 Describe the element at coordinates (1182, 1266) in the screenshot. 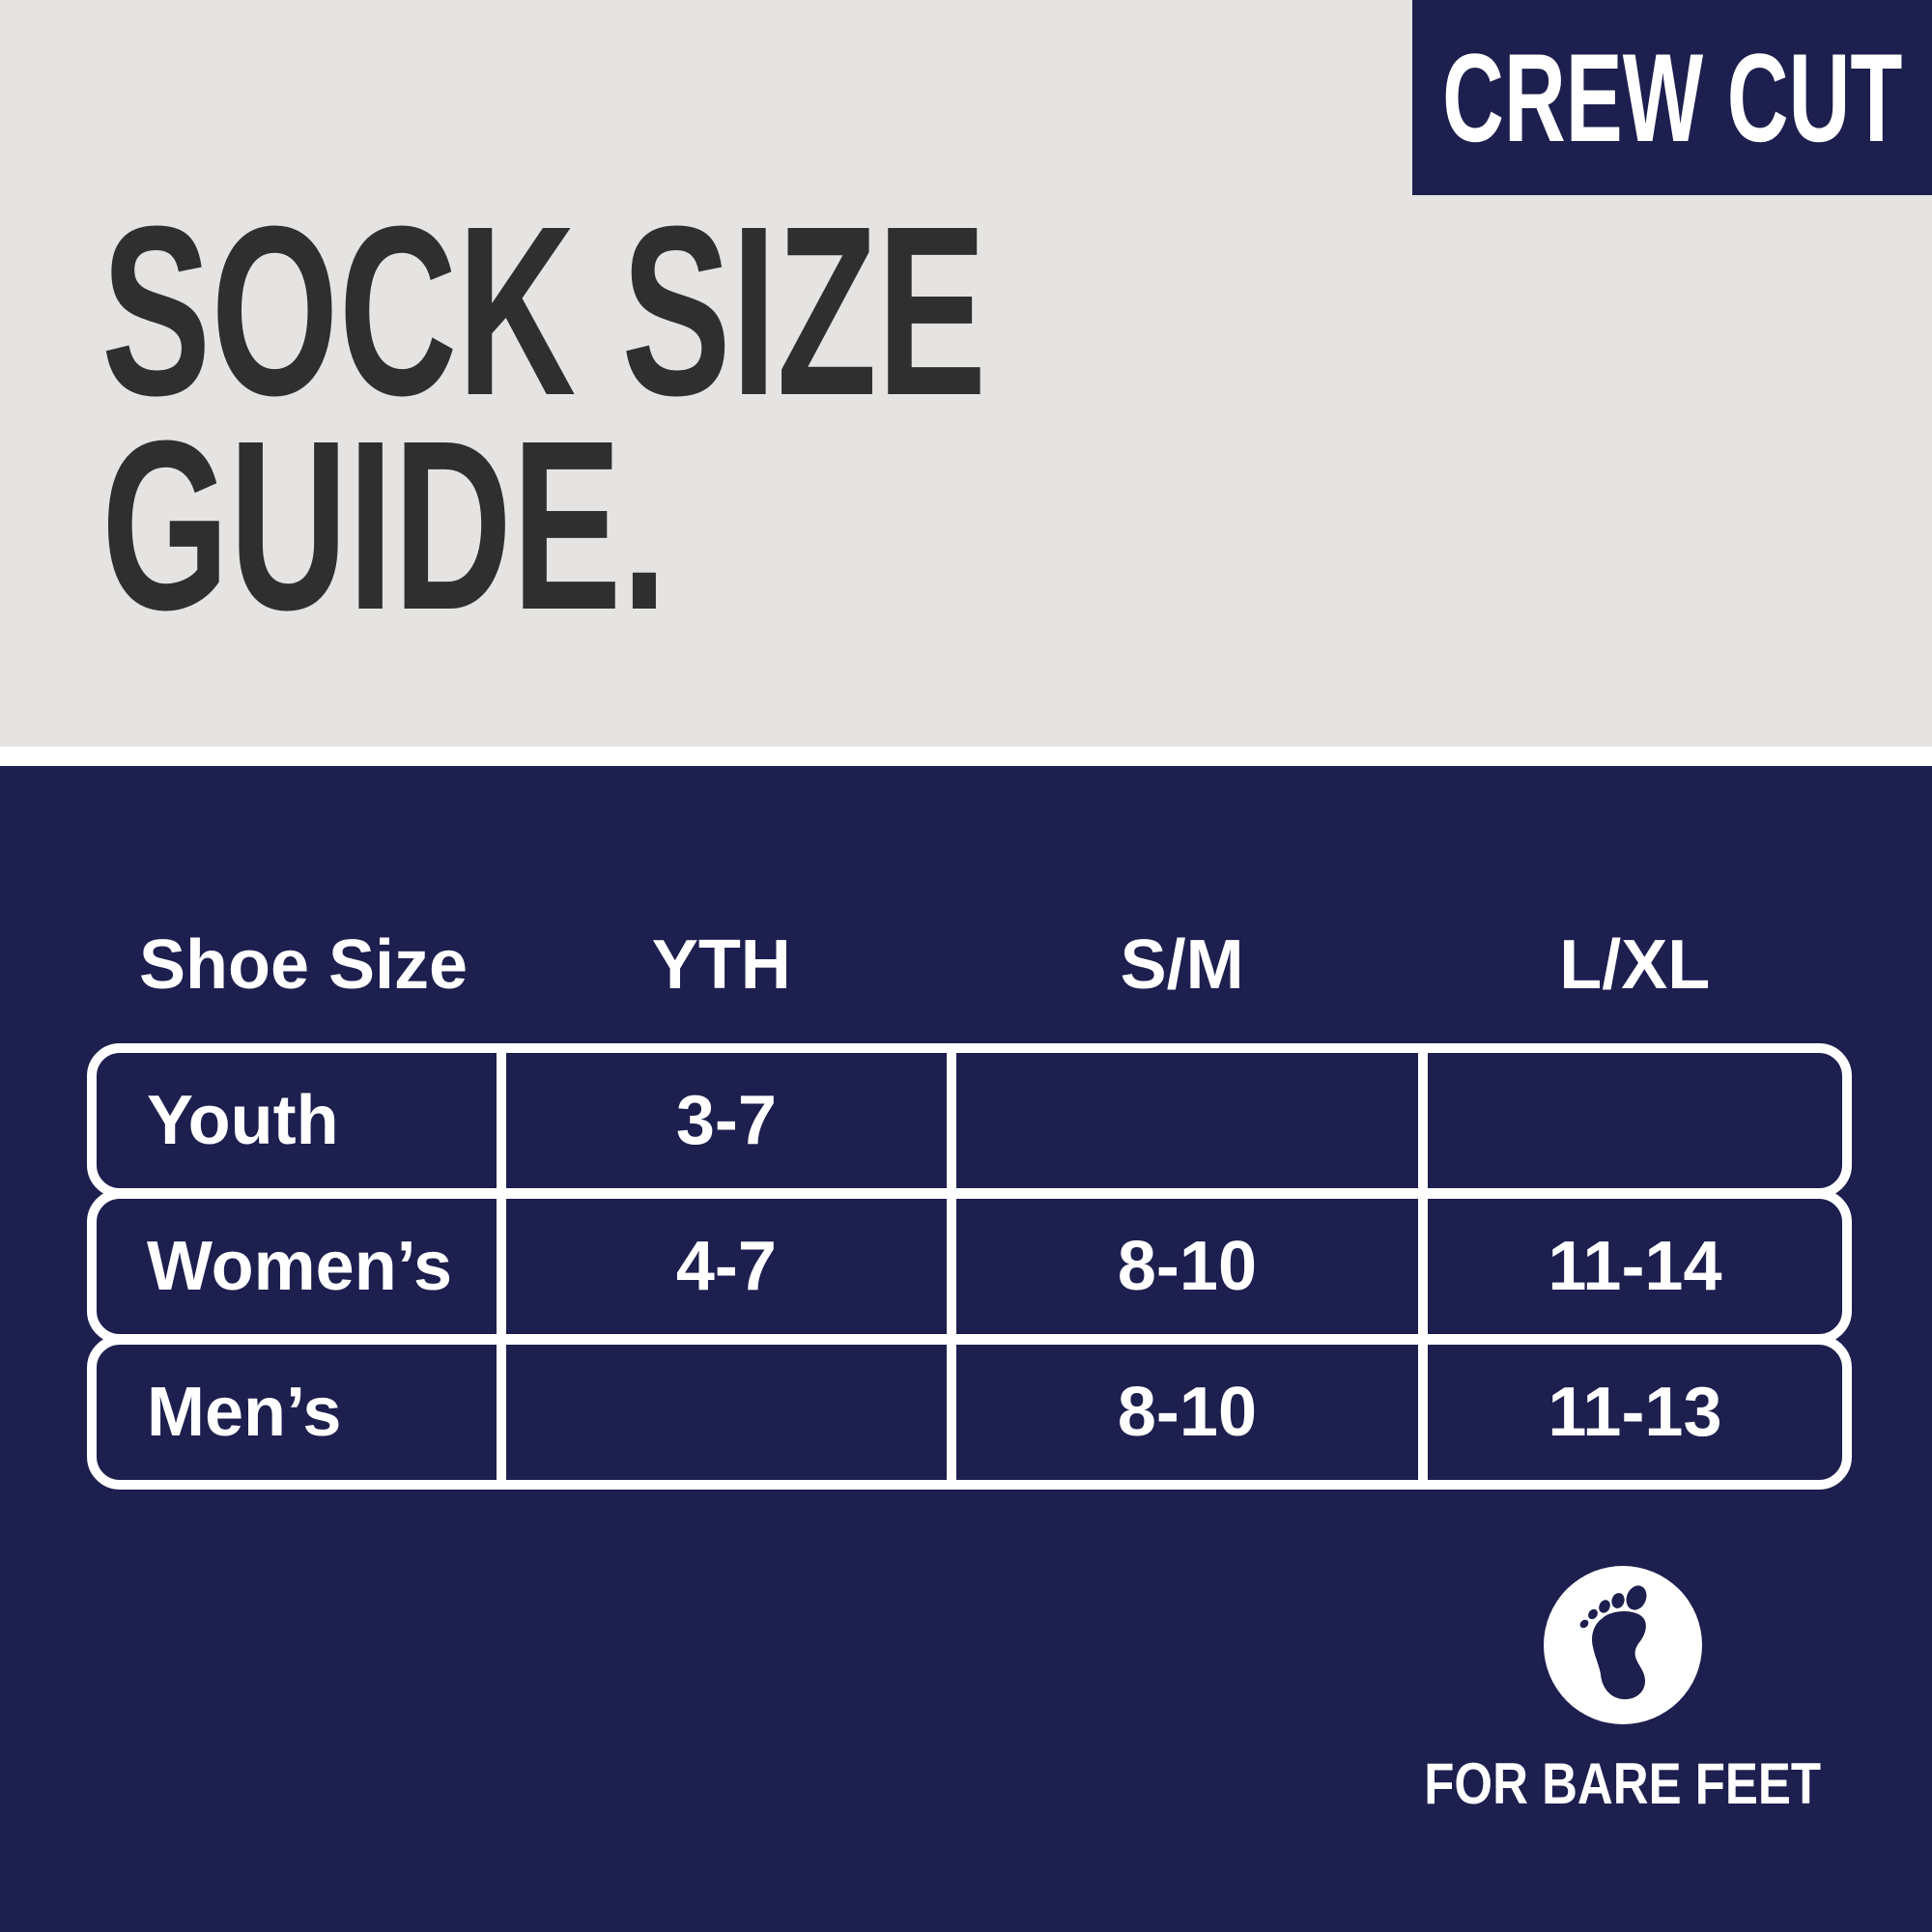

I see `cell-womens-sm: 8-10` at that location.